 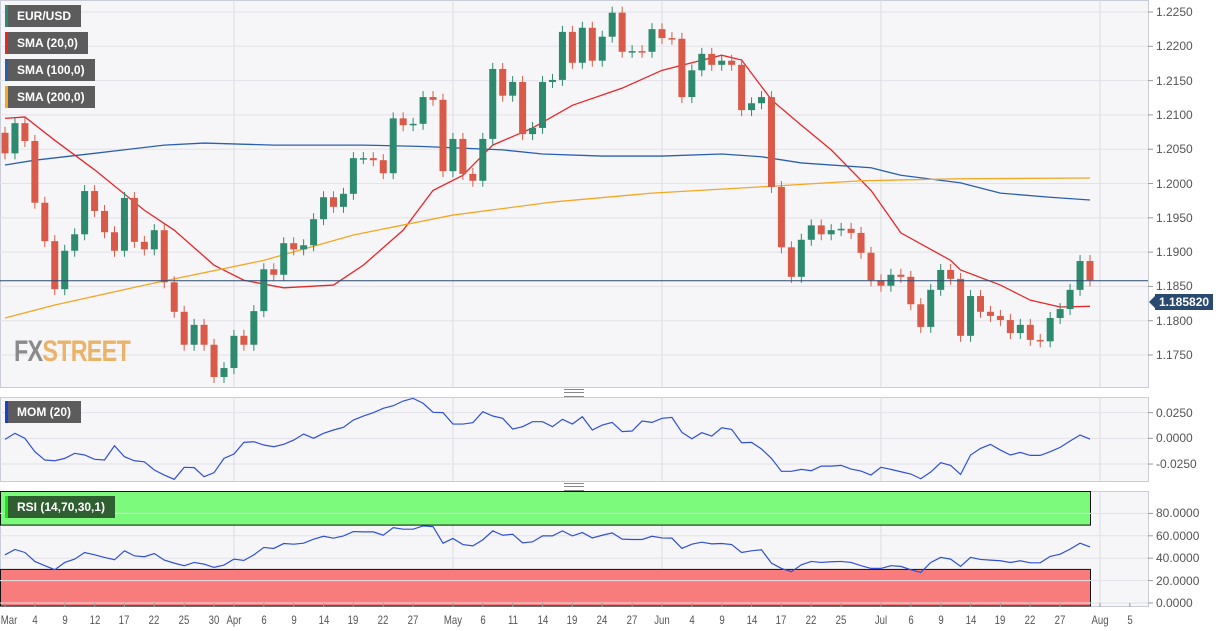 What do you see at coordinates (60, 507) in the screenshot?
I see `legend-rsi: RSI (14,70,30,1)` at bounding box center [60, 507].